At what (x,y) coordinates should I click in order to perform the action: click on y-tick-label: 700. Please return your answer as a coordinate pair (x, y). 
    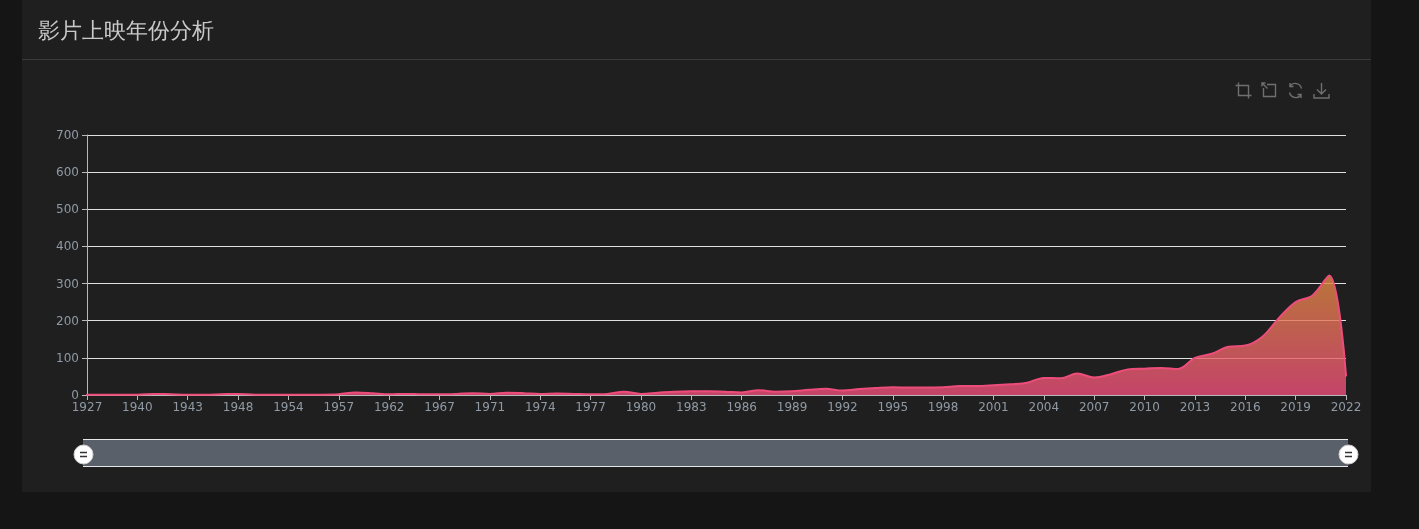
    Looking at the image, I should click on (67, 135).